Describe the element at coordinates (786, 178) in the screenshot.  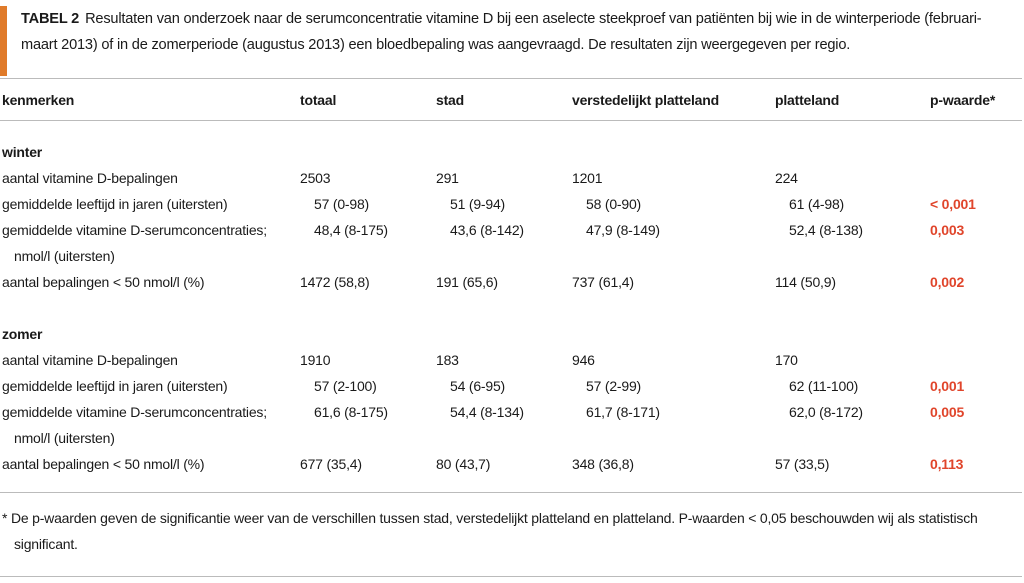
I see `table-cell: 224` at that location.